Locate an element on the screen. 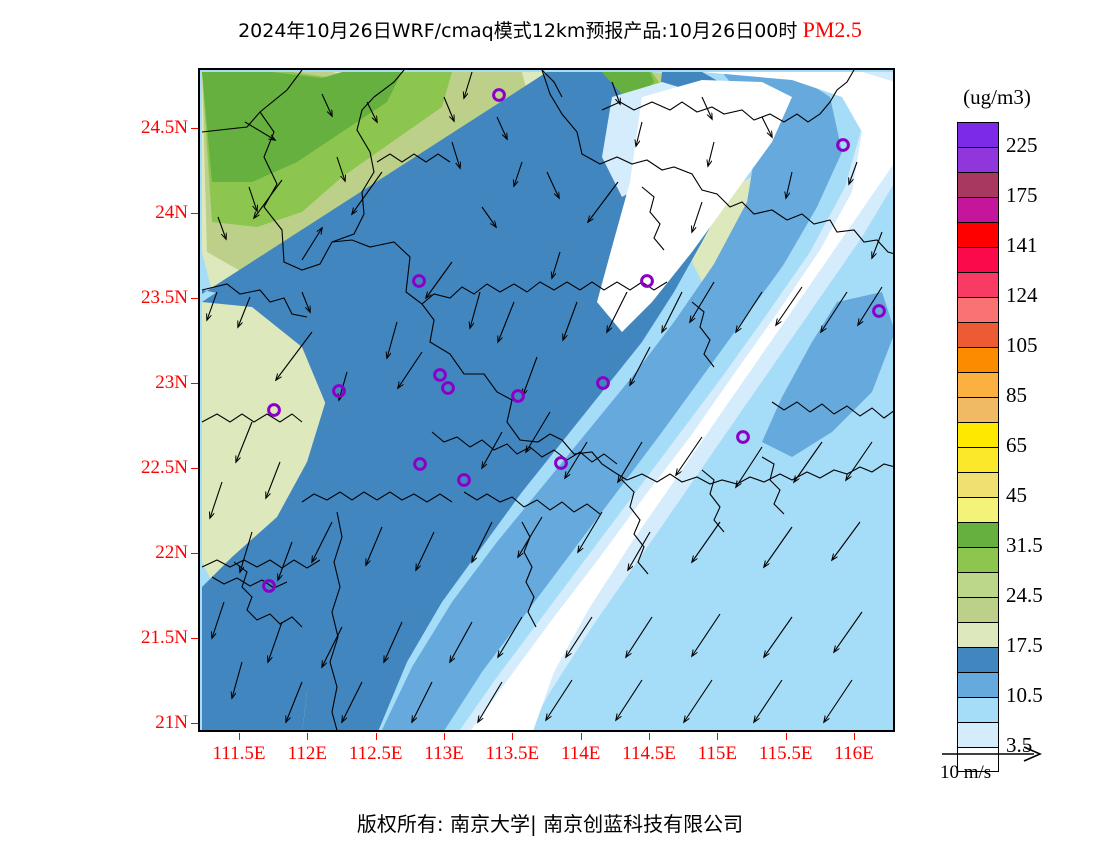  latitude-tick-mark is located at coordinates (194, 128).